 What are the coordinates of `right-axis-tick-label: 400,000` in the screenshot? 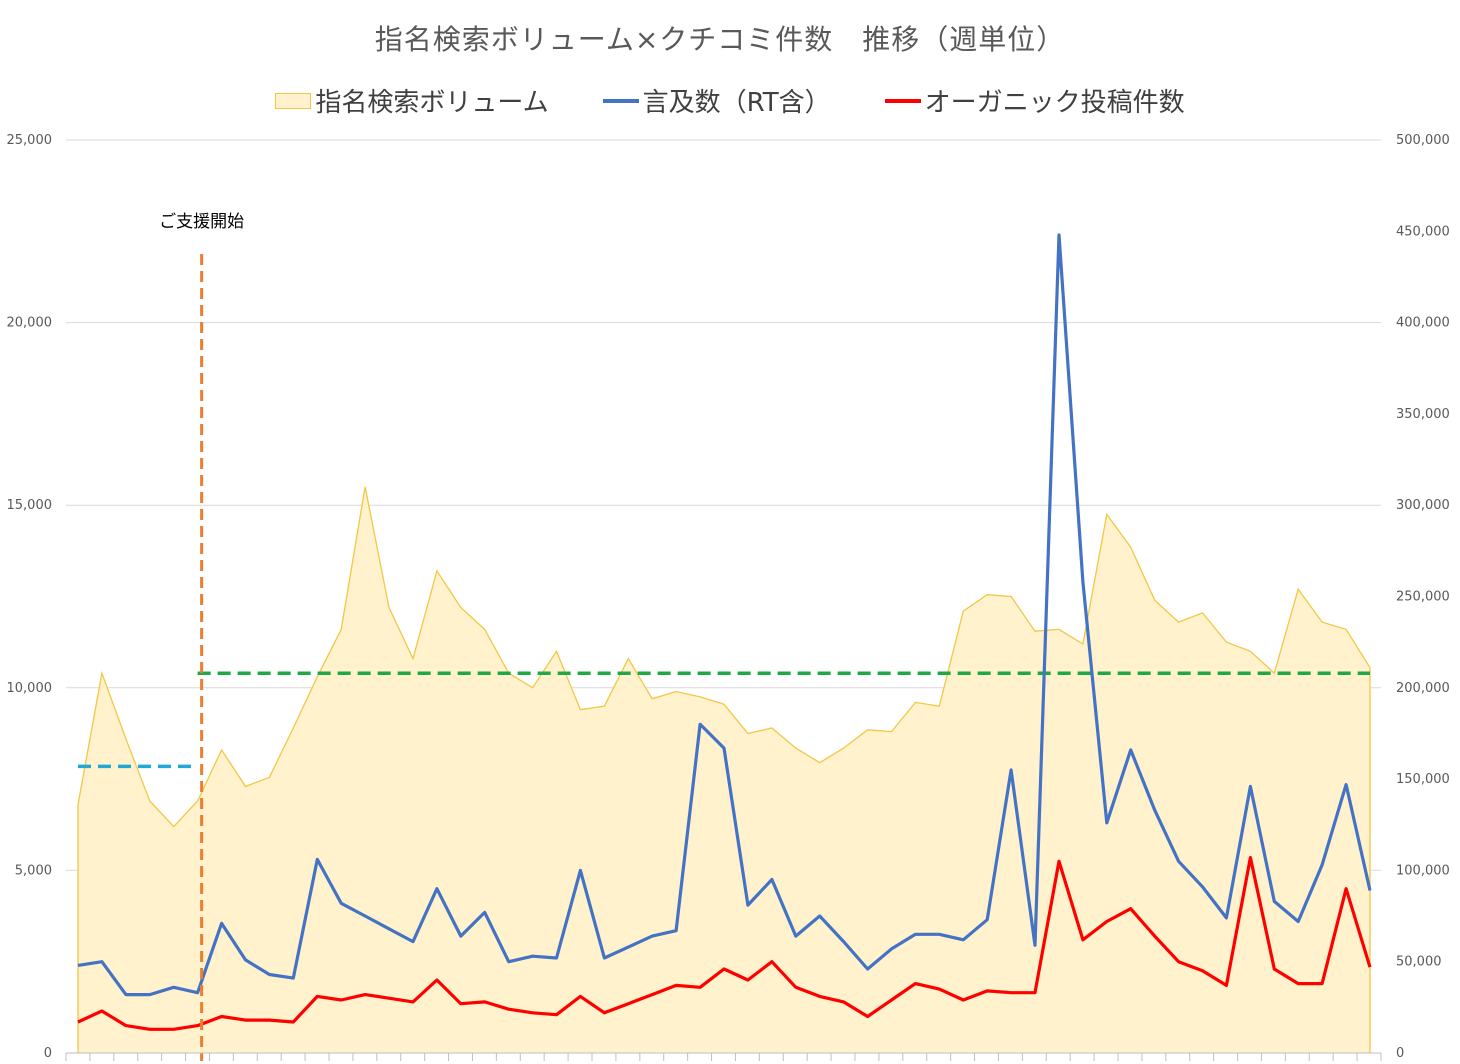 It's located at (1423, 323).